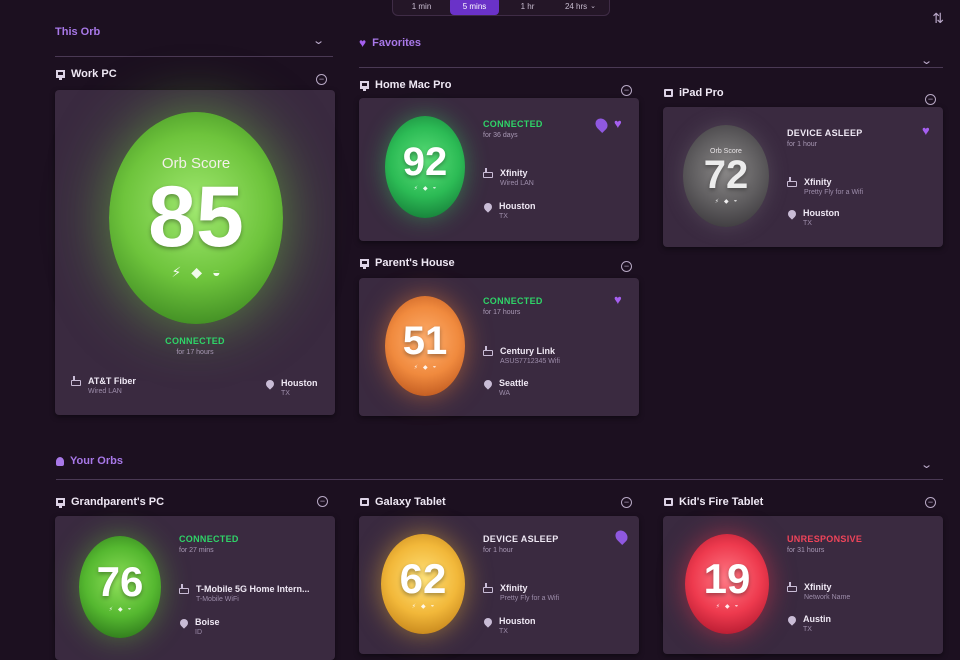 The height and width of the screenshot is (660, 960). I want to click on user-icon, so click(60, 461).